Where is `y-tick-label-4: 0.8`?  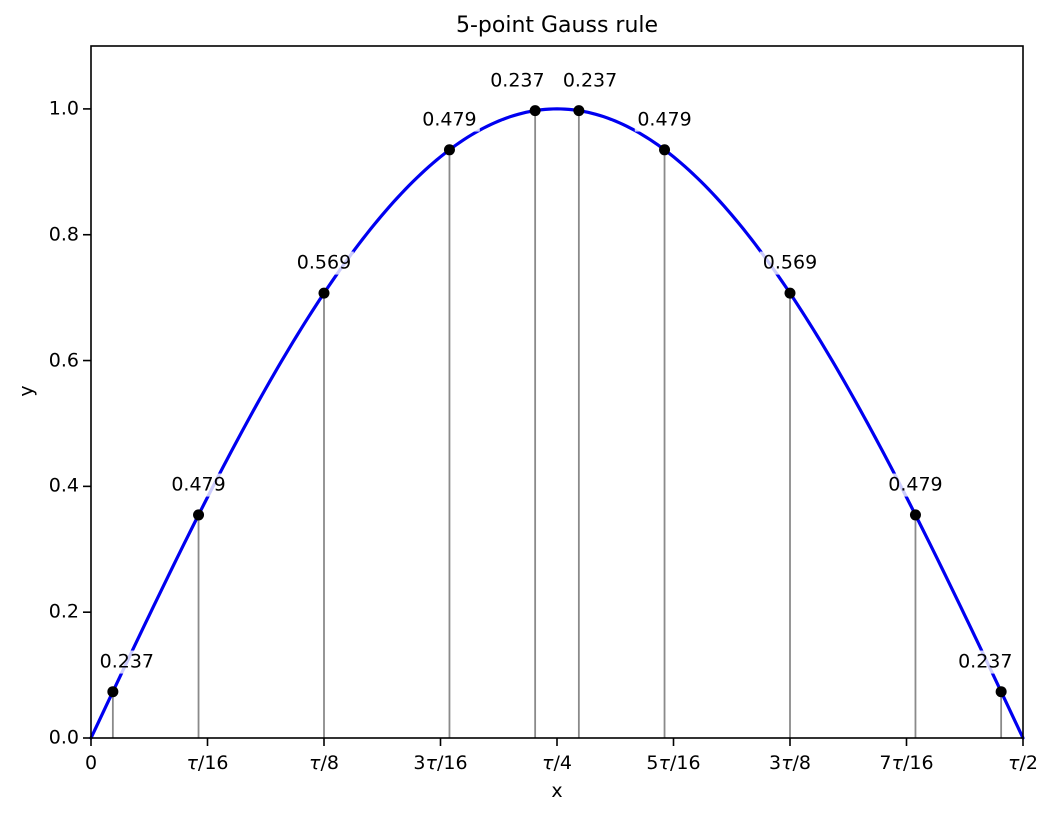 y-tick-label-4: 0.8 is located at coordinates (63, 234).